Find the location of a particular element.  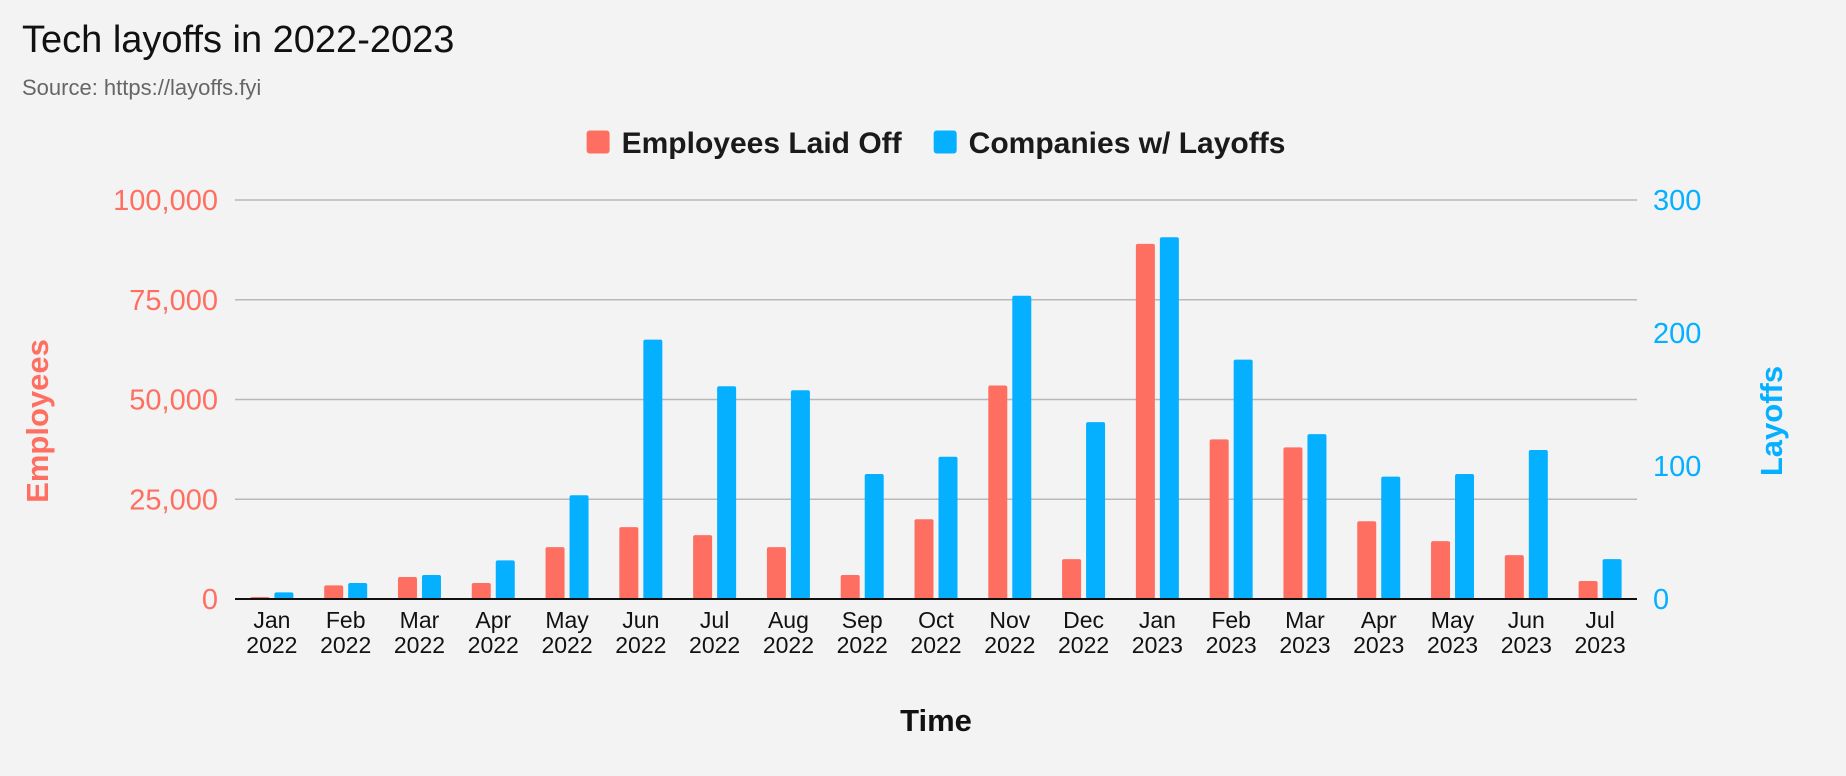

legend: Employees Laid Off Companies w/ Layoffs is located at coordinates (936, 143).